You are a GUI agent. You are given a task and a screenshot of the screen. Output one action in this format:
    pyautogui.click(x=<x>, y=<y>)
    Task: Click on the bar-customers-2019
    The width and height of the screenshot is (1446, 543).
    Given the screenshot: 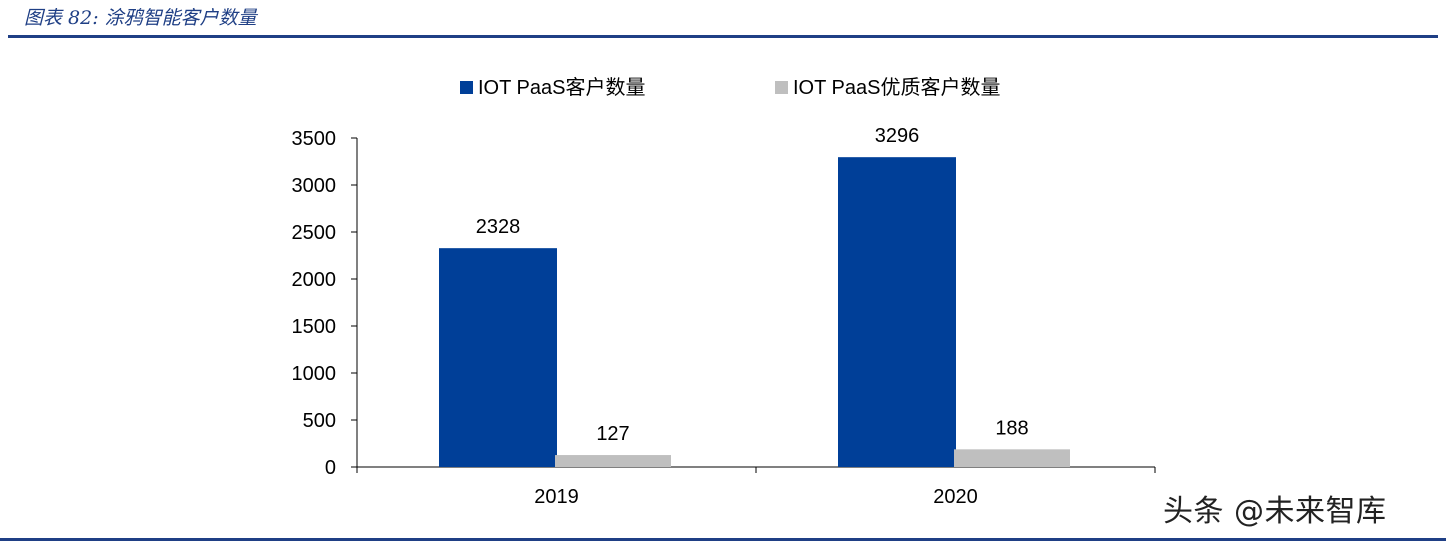 What is the action you would take?
    pyautogui.click(x=498, y=357)
    